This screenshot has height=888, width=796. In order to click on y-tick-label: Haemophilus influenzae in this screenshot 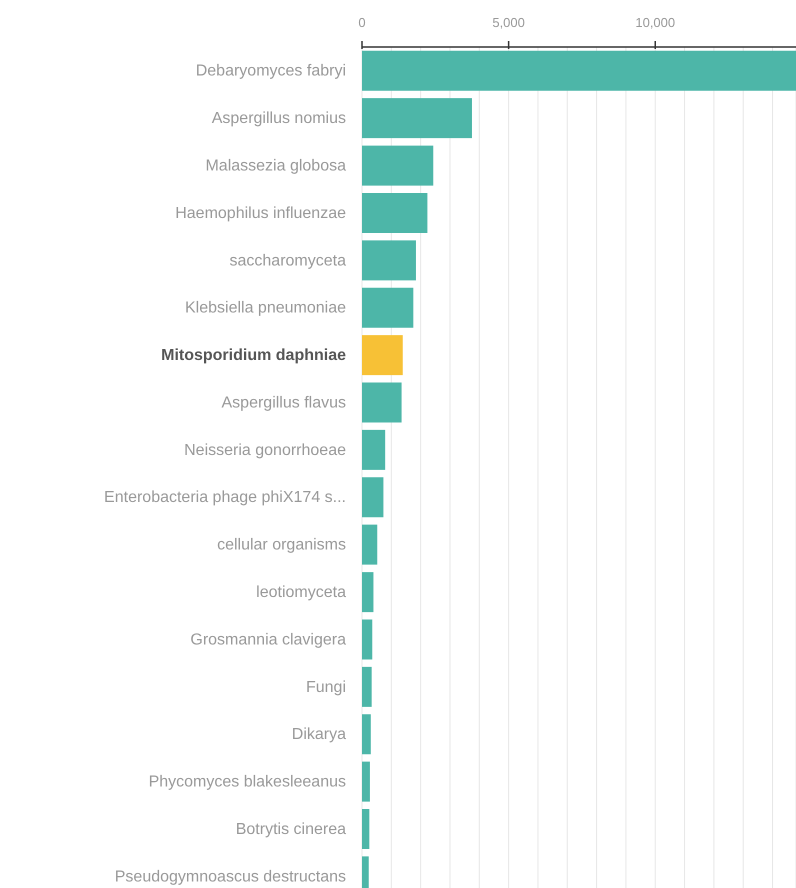, I will do `click(260, 213)`.